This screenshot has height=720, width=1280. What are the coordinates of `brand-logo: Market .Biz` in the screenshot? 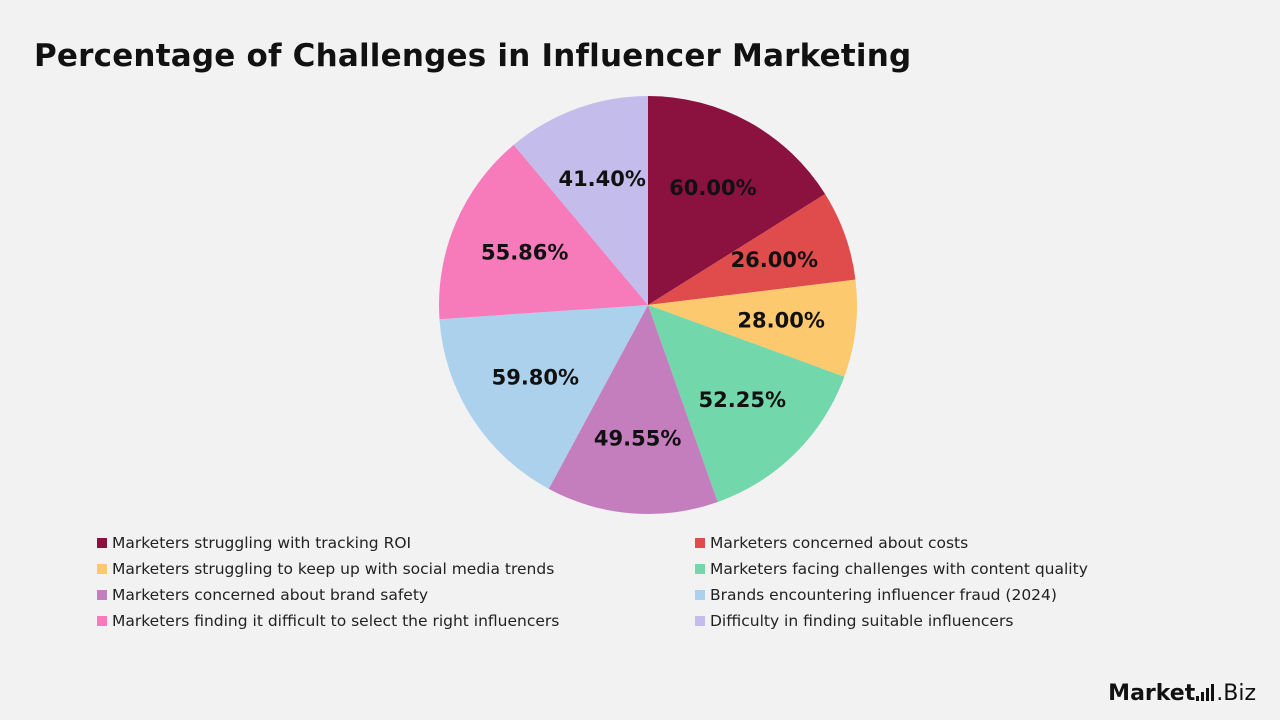 It's located at (1182, 693).